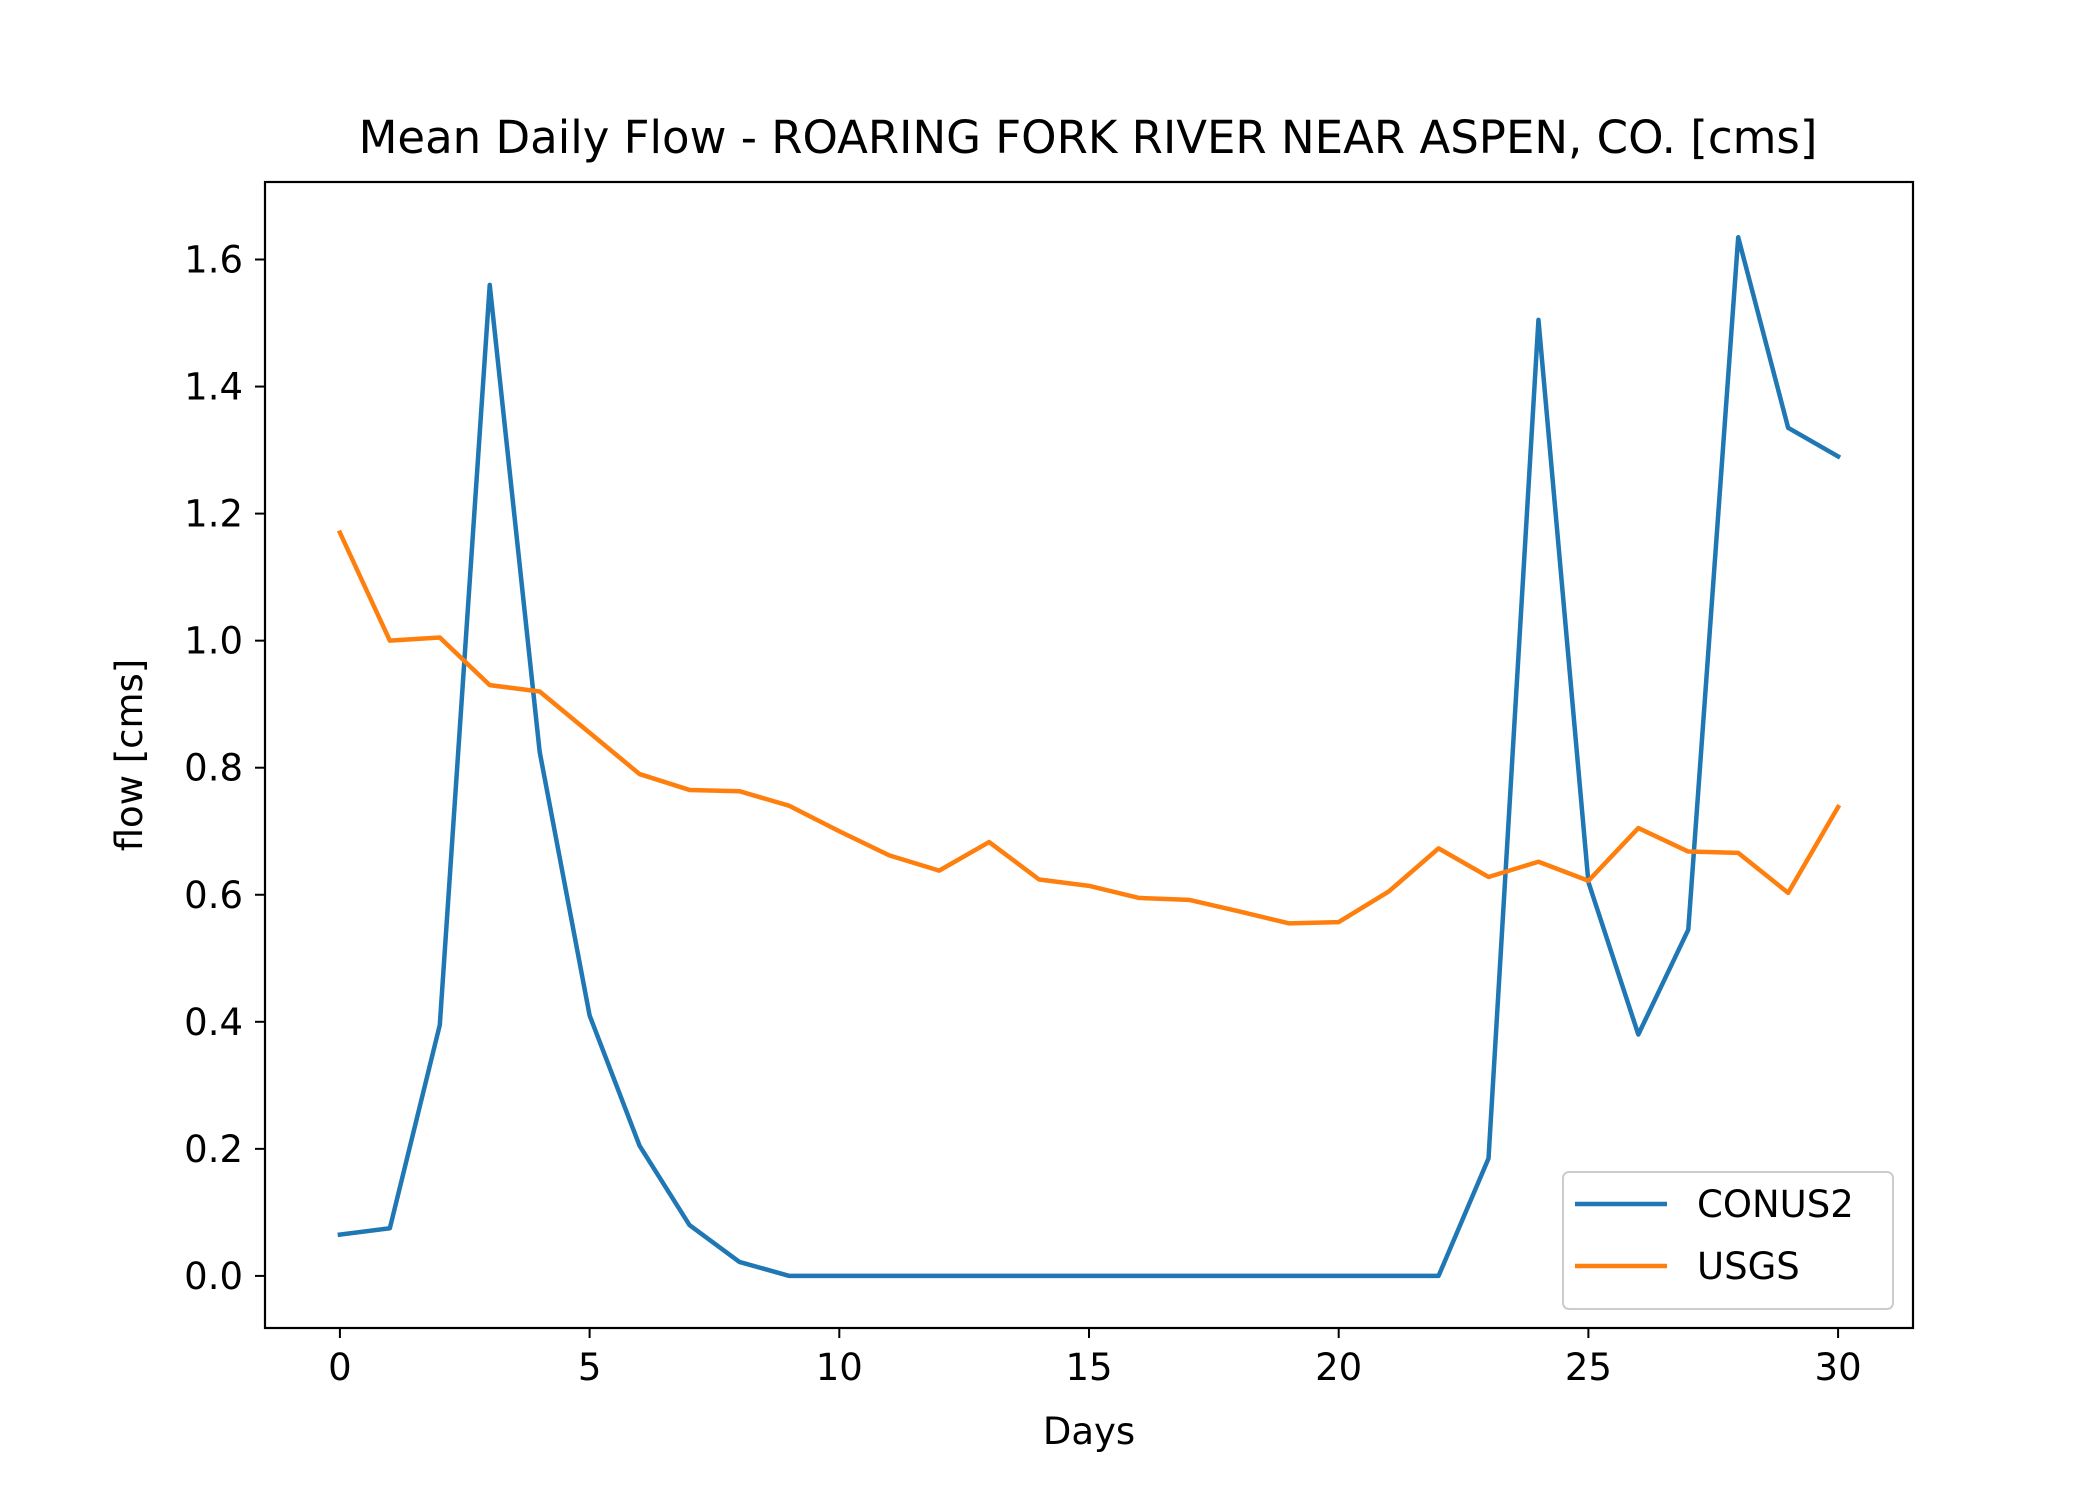 This screenshot has width=2100, height=1500. I want to click on x-axis: 0 5 10 15 20 25 30, so click(1095, 1358).